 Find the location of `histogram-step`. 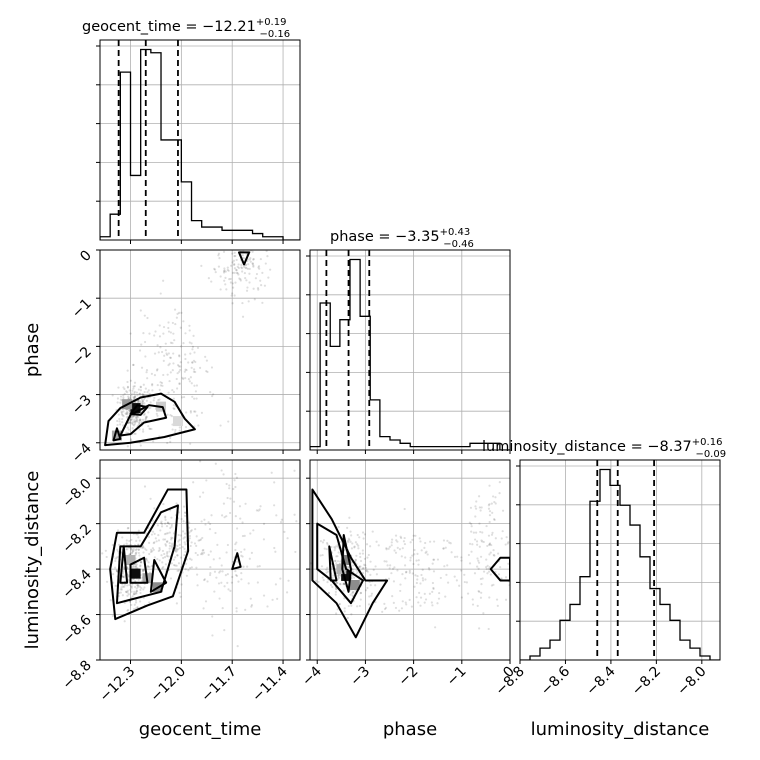

histogram-step is located at coordinates (410, 354).